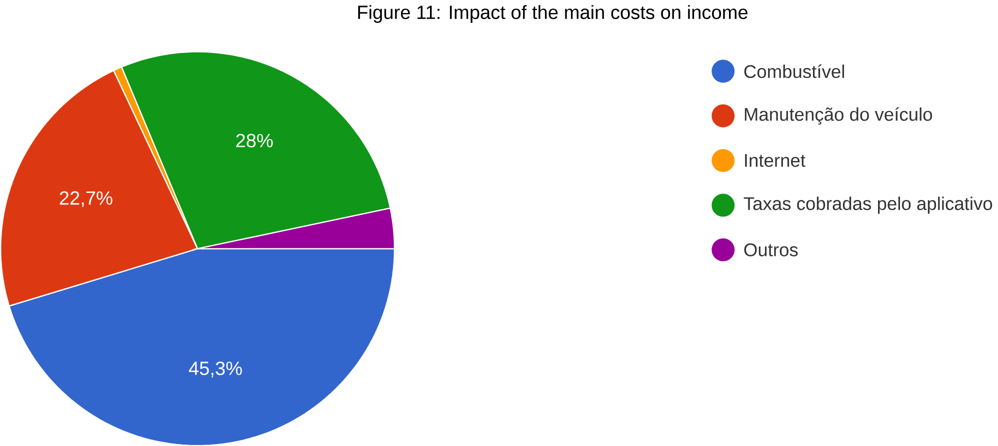 The image size is (998, 446). What do you see at coordinates (794, 71) in the screenshot?
I see `legend-label: Combustível` at bounding box center [794, 71].